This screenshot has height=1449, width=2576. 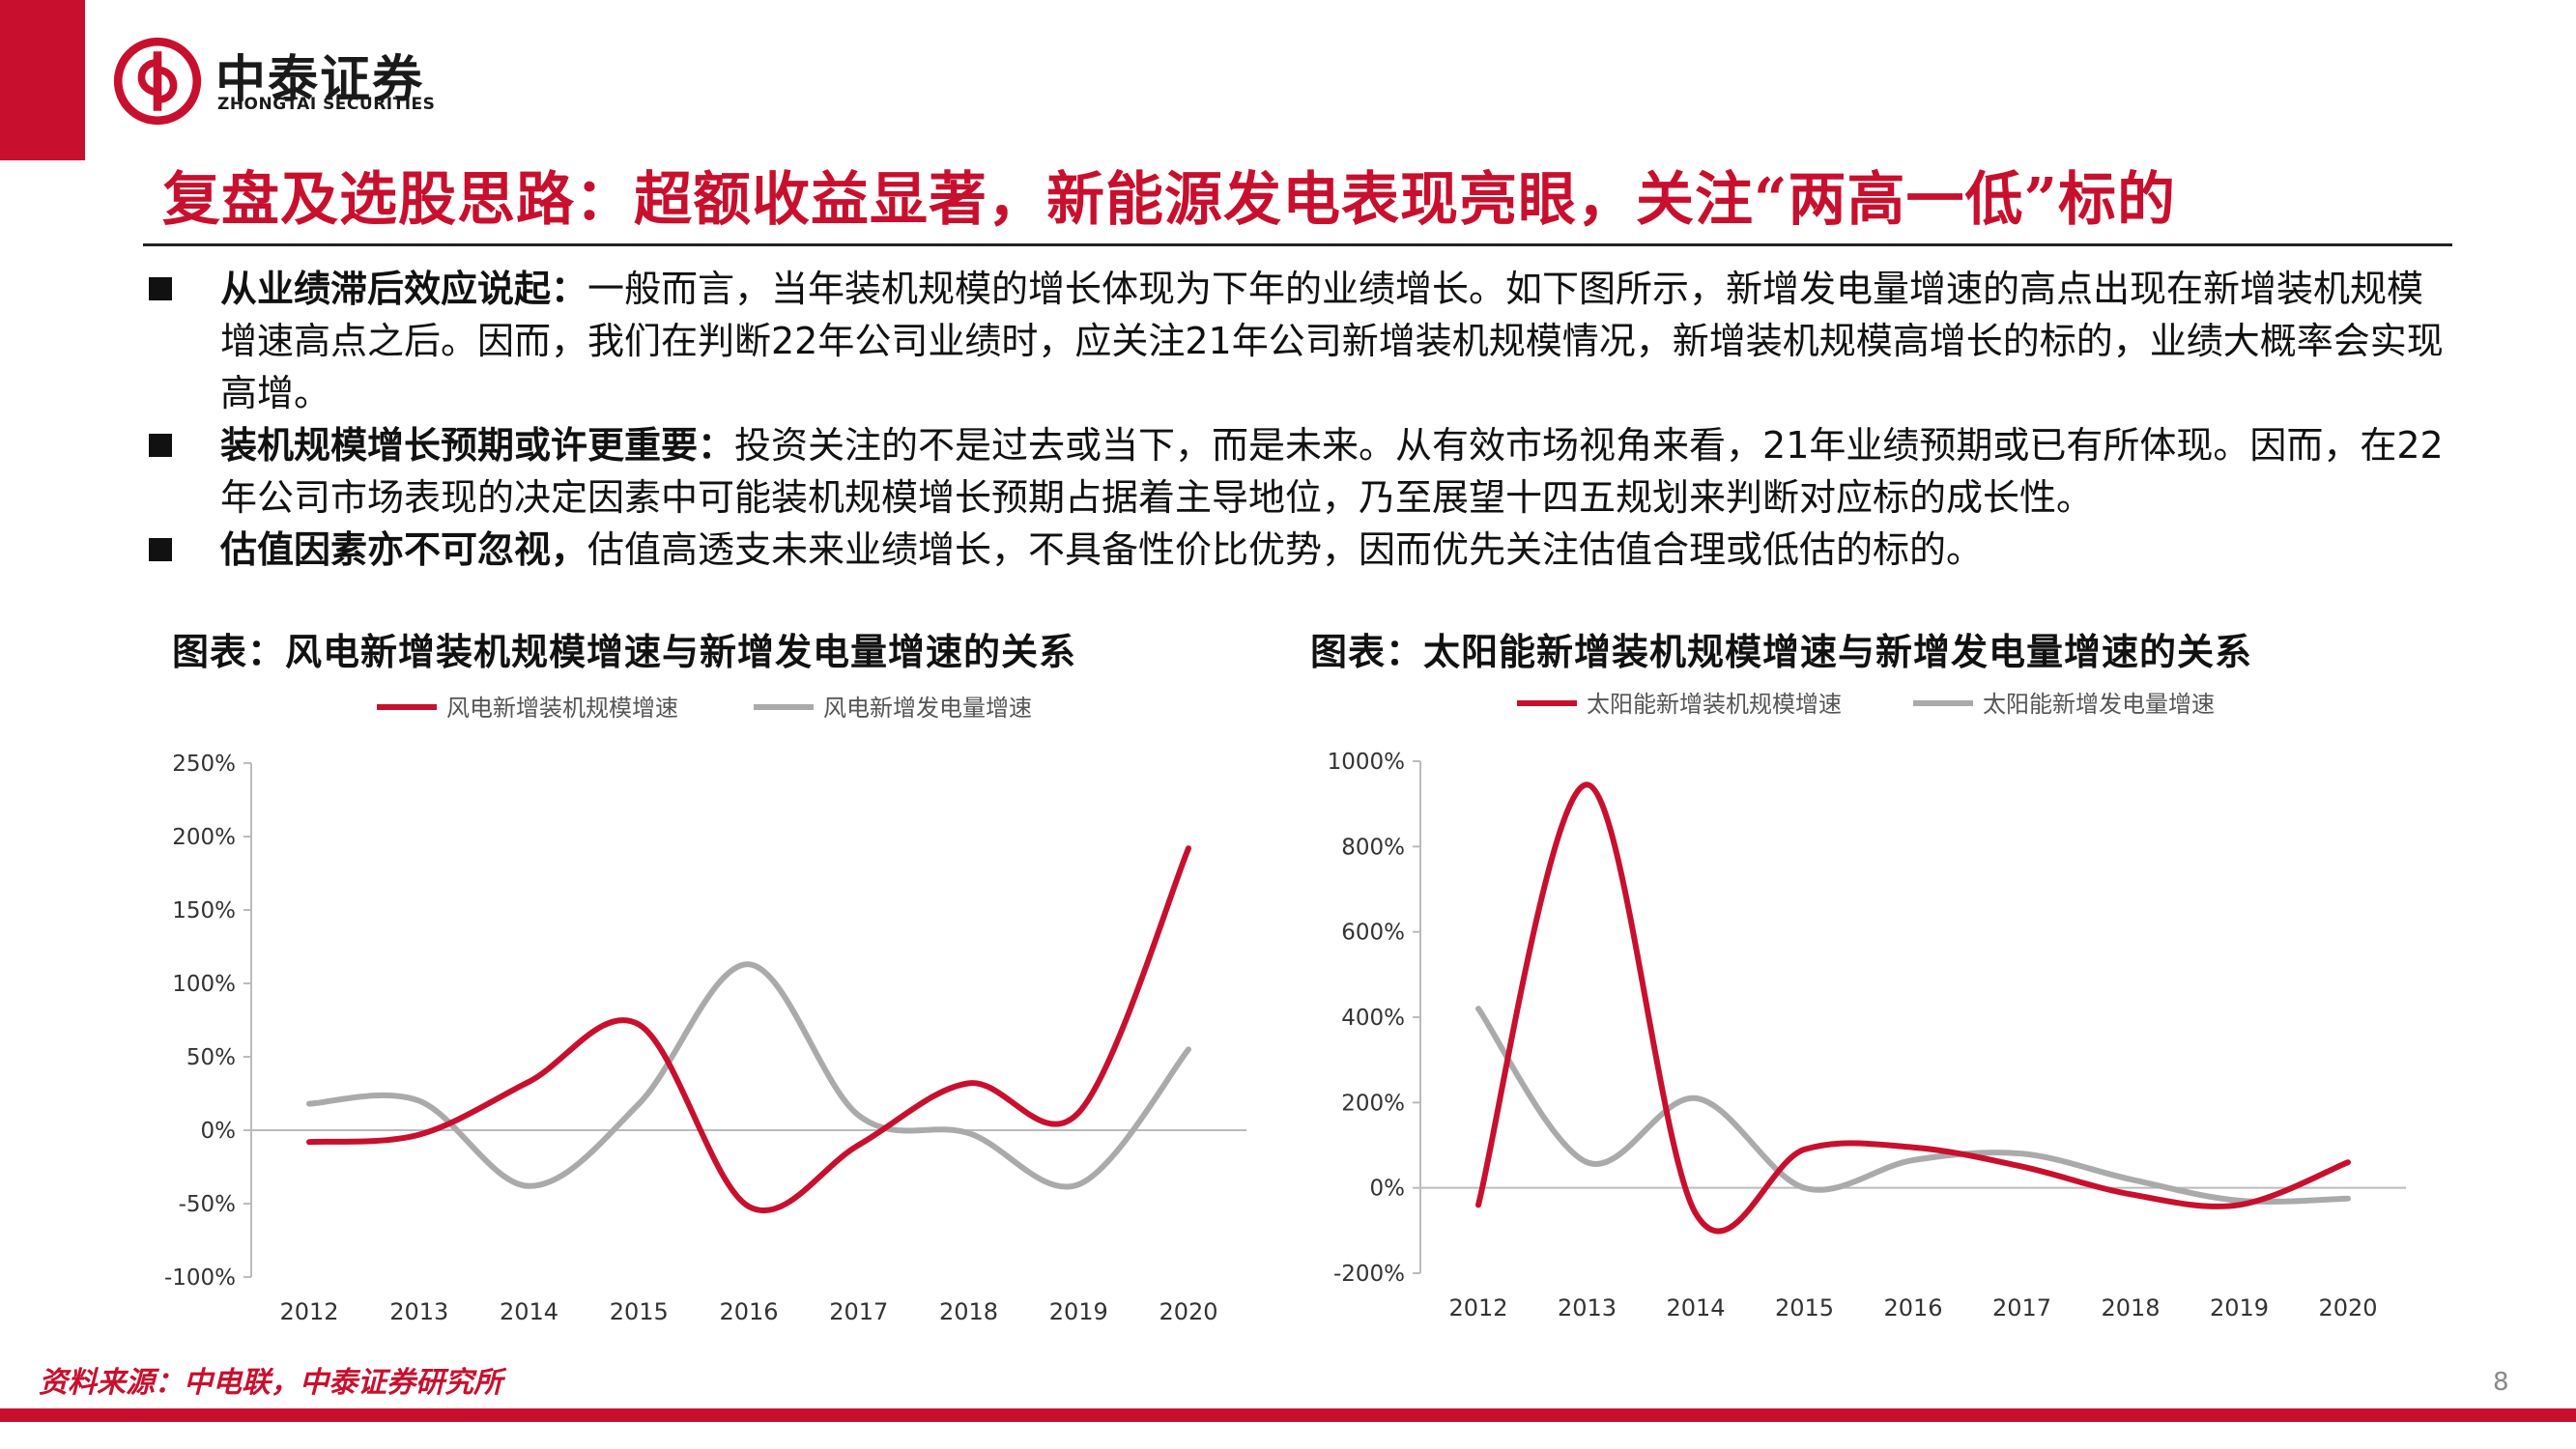 I want to click on legend-label-1-0: 太阳能新增装机规模增速, so click(x=1715, y=704).